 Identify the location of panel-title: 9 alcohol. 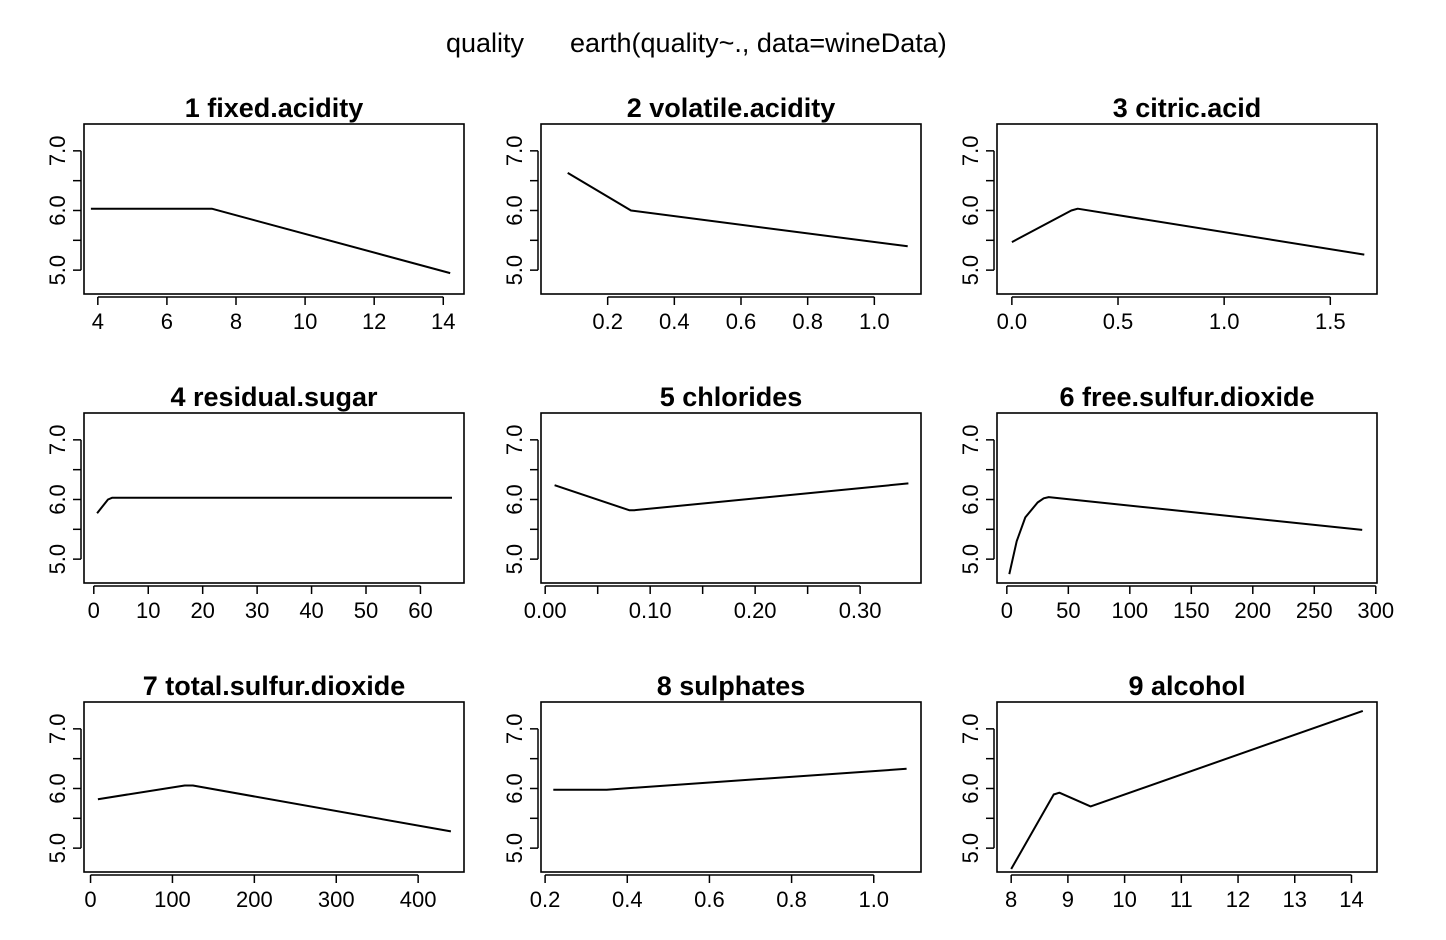
(1186, 686).